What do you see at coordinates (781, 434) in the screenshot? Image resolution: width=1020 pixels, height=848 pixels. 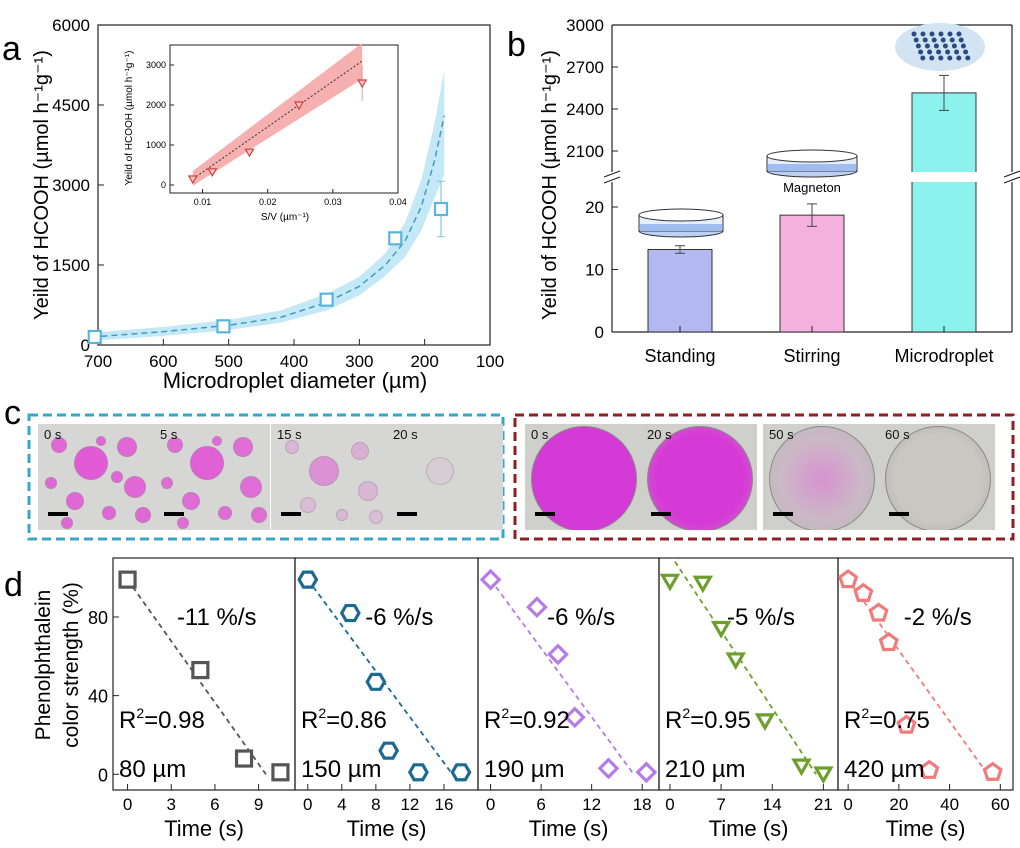 I see `time-label: 50 s` at bounding box center [781, 434].